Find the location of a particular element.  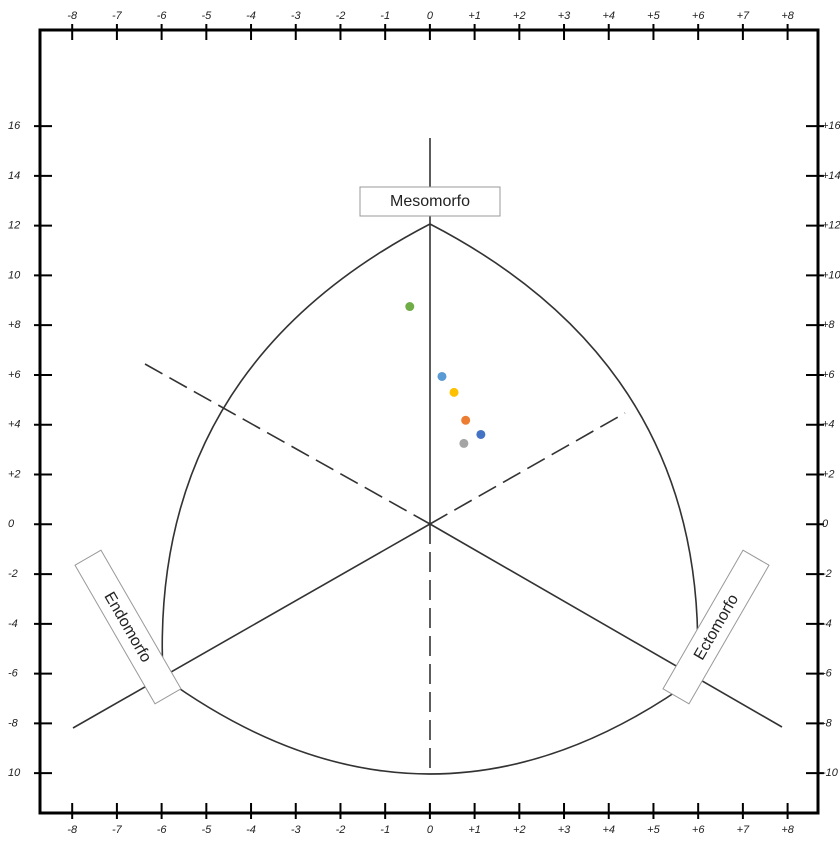

label-box: Ectomorfo is located at coordinates (716, 627).